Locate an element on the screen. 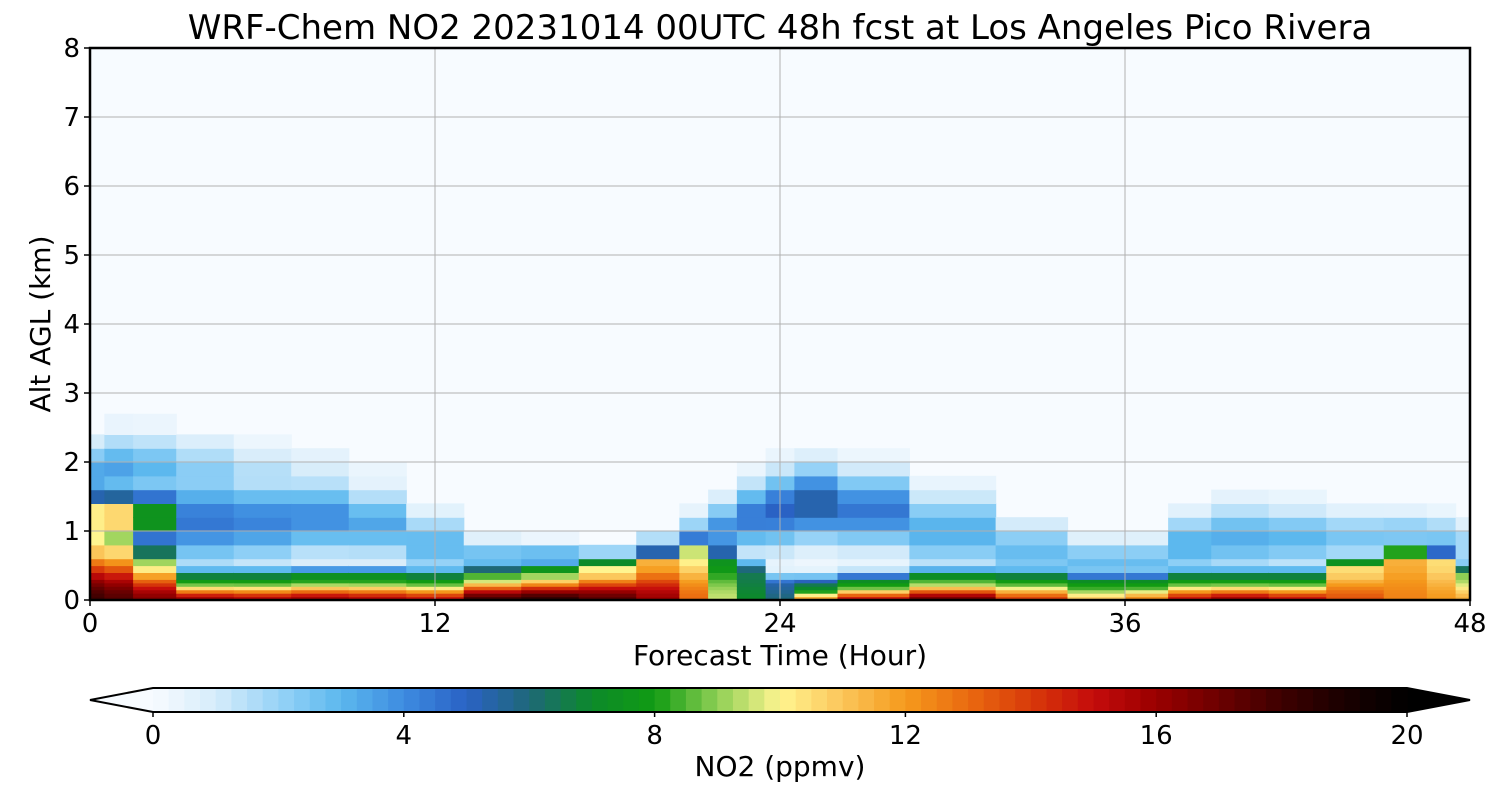 The height and width of the screenshot is (800, 1500). y-tick-label: 3 is located at coordinates (71, 394).